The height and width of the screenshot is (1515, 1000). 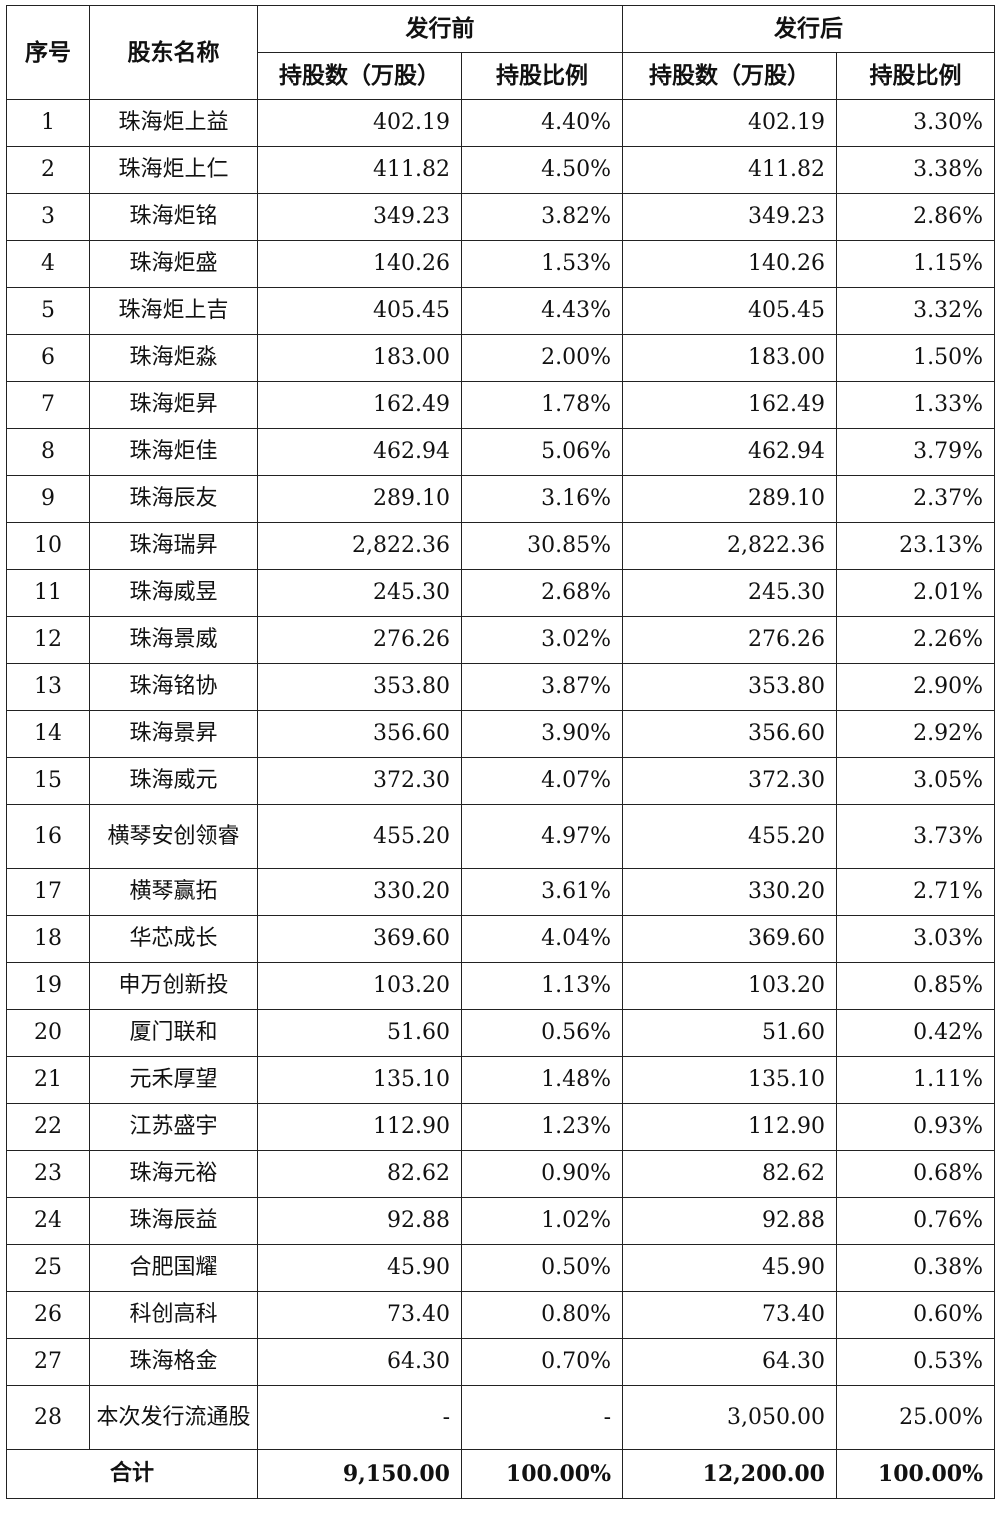 I want to click on table-row: 11 珠海威昱 245.30 2.68% 245.30 2.01%, so click(x=500, y=593).